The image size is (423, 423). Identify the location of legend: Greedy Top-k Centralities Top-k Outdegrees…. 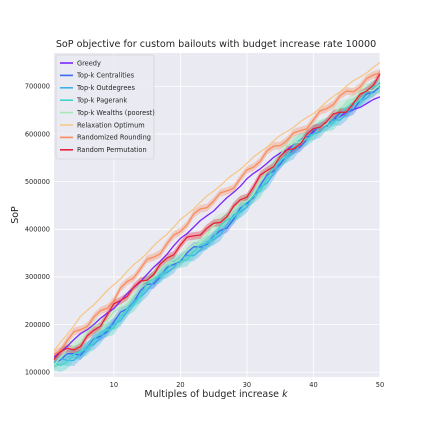
(105, 107).